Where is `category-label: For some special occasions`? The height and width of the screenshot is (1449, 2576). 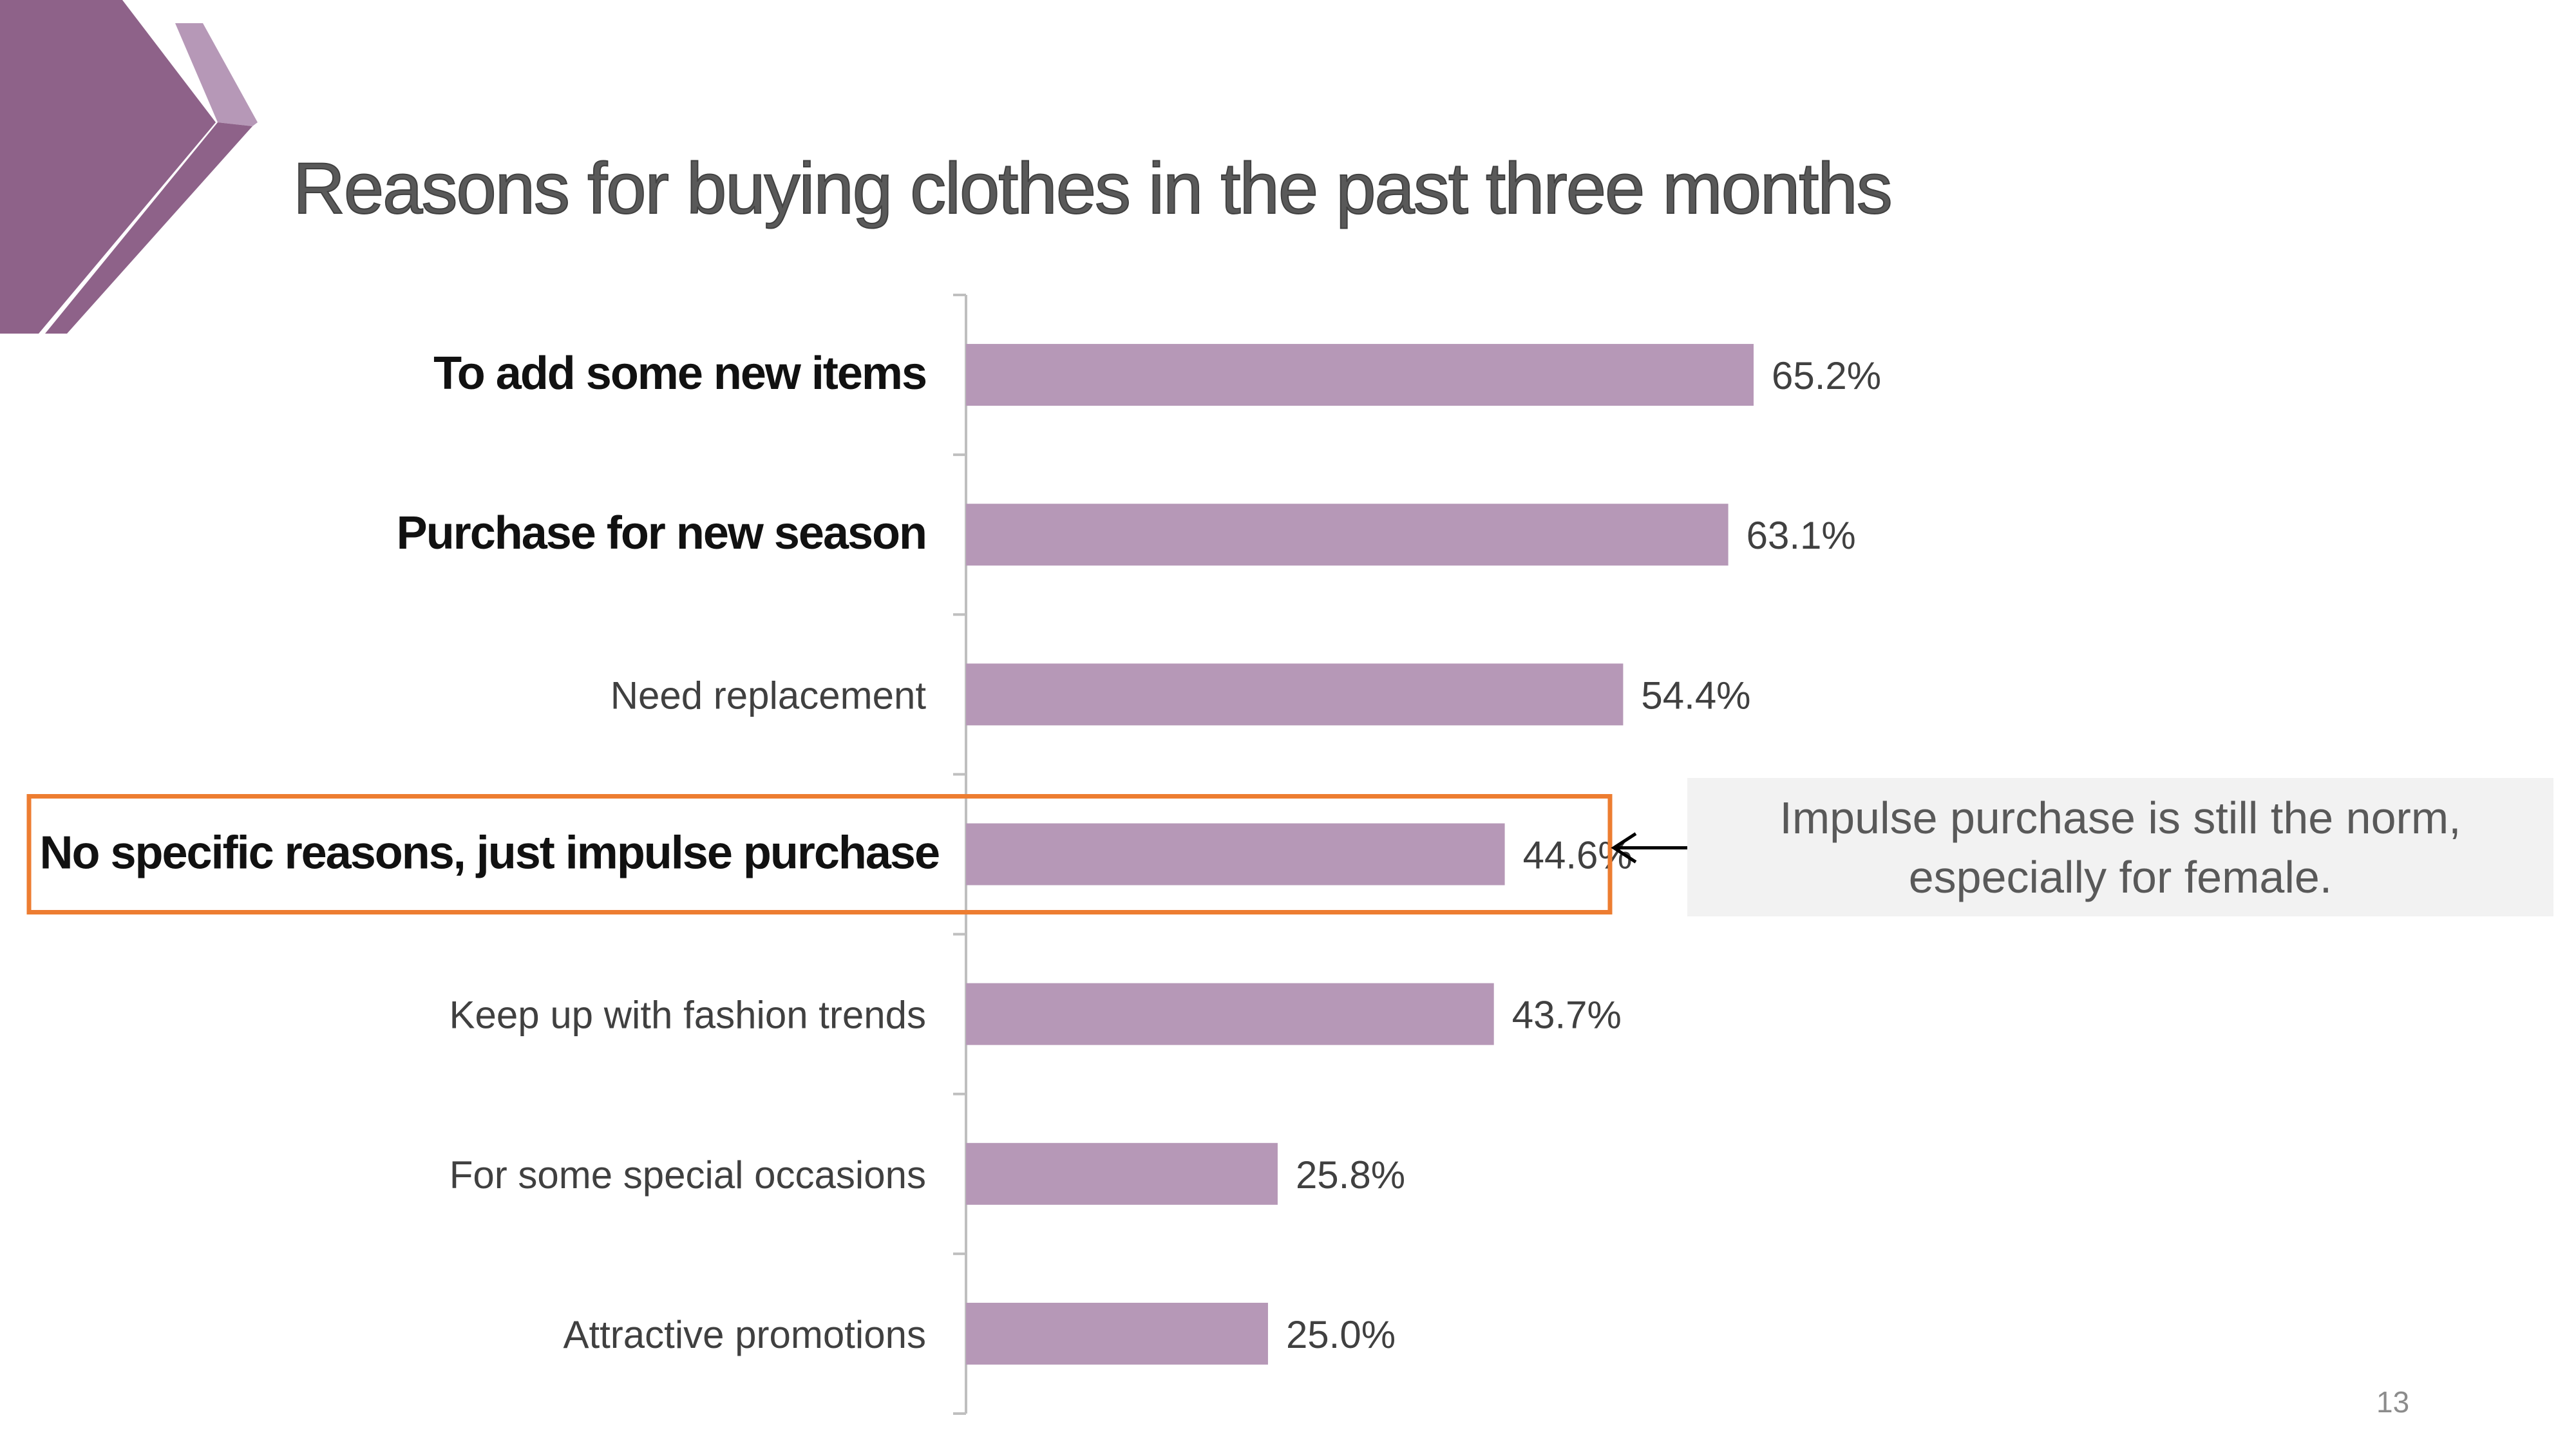
category-label: For some special occasions is located at coordinates (688, 1175).